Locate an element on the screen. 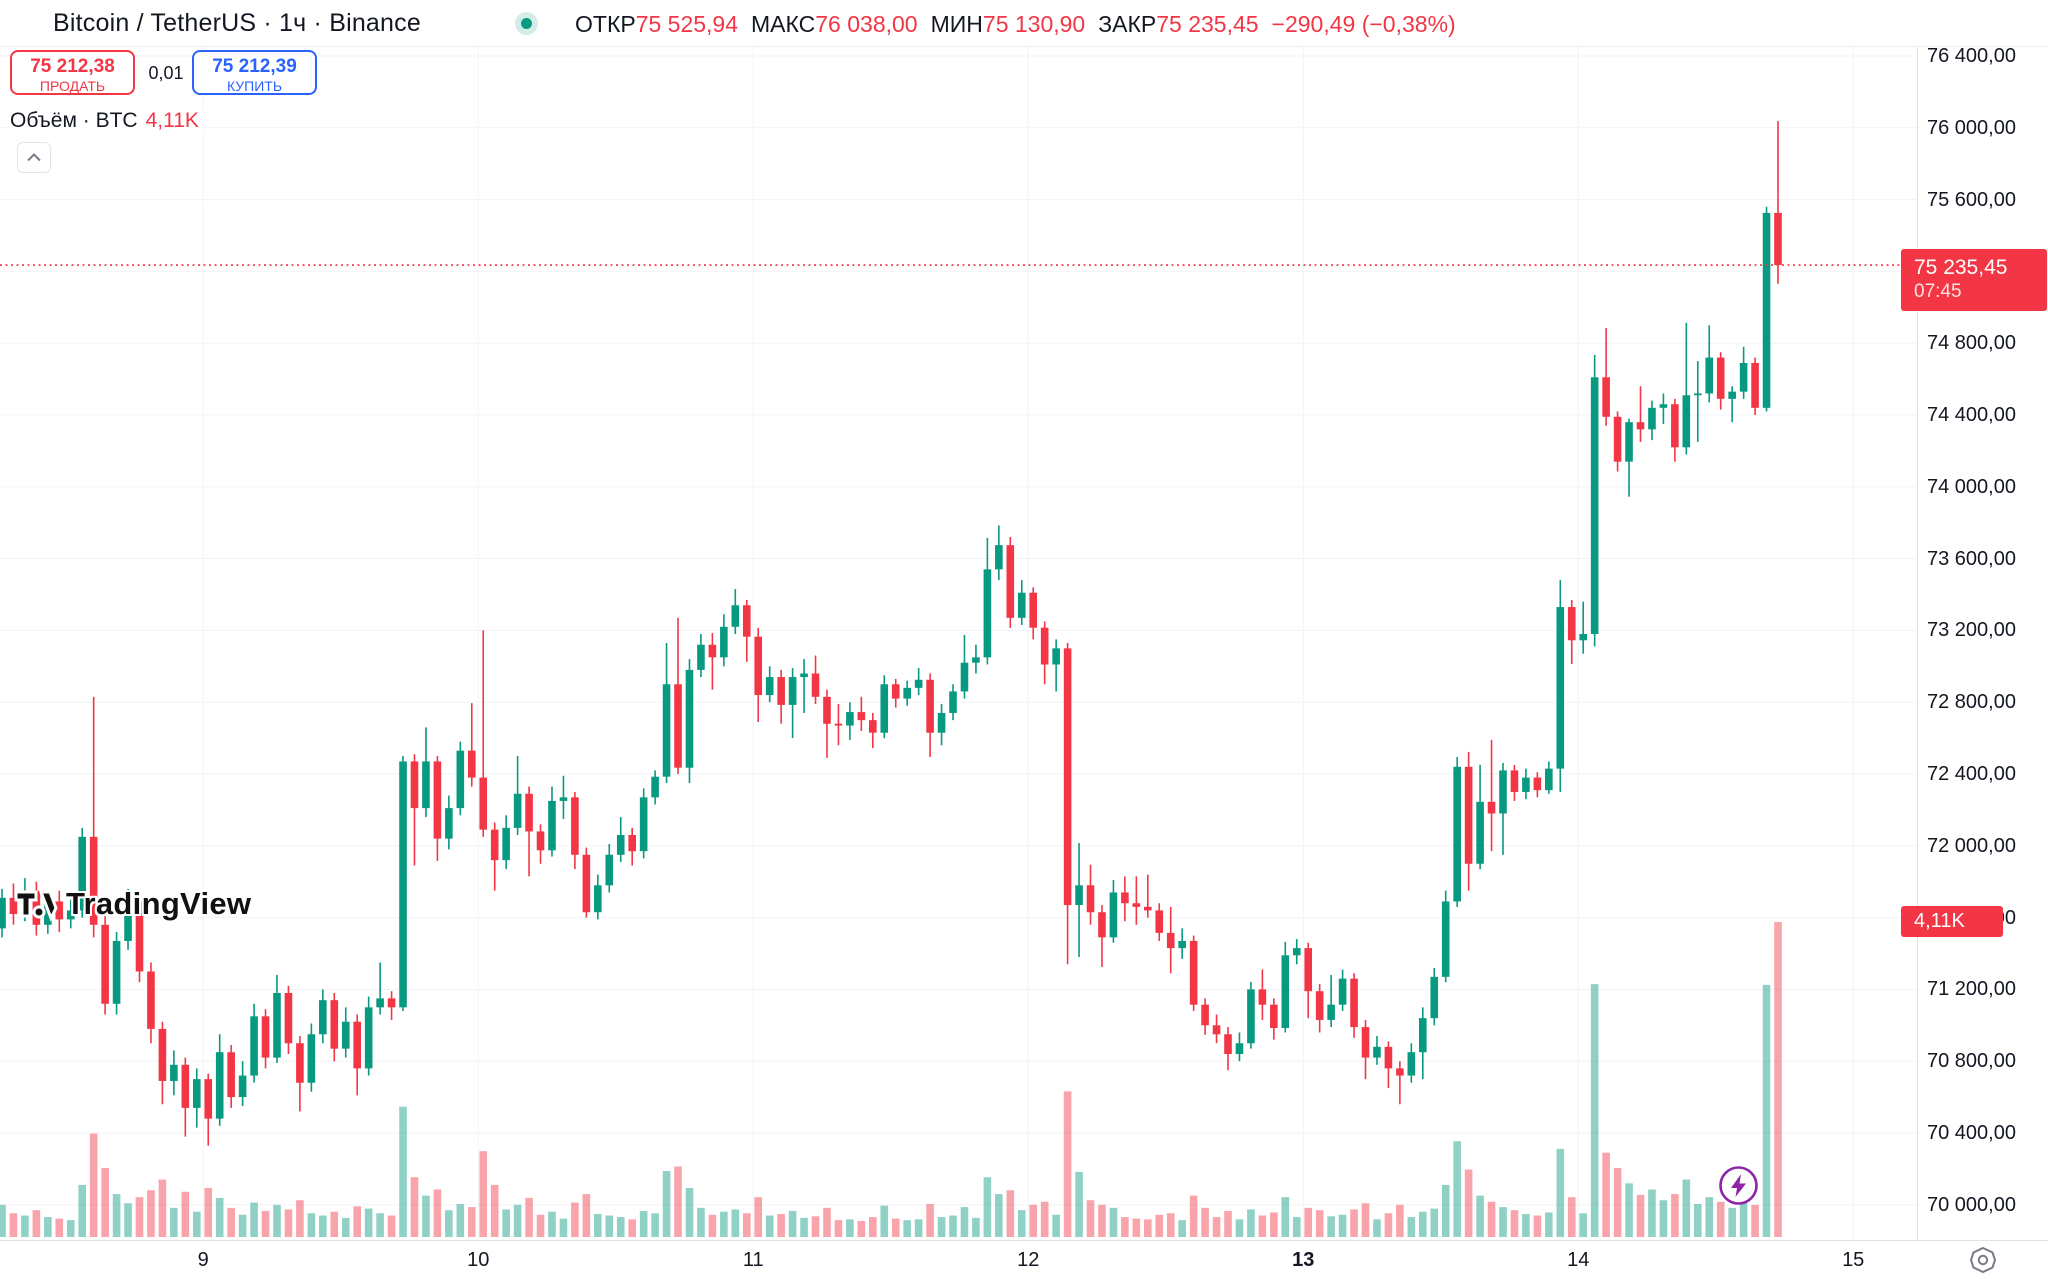  price-axis-label: 76 400,00 is located at coordinates (1971, 56).